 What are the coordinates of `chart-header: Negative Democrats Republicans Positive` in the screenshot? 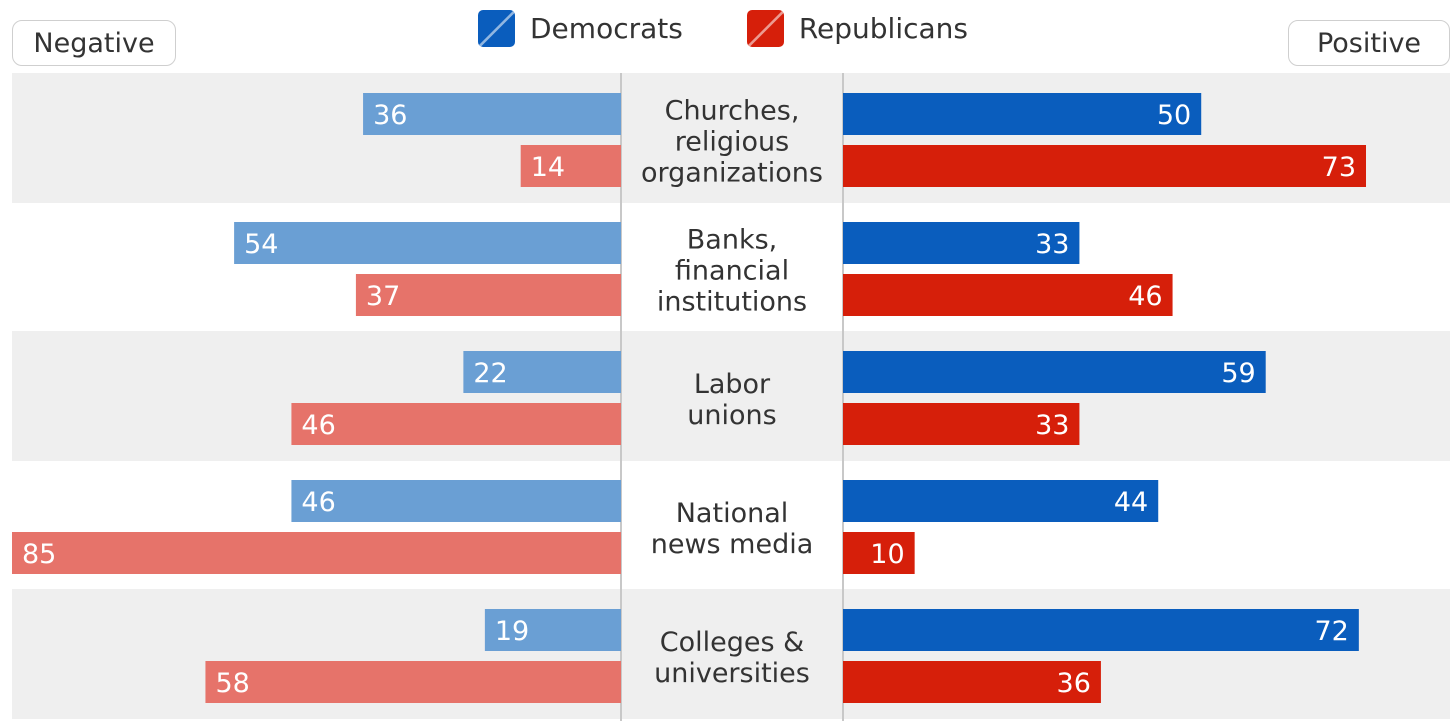 It's located at (725, 35).